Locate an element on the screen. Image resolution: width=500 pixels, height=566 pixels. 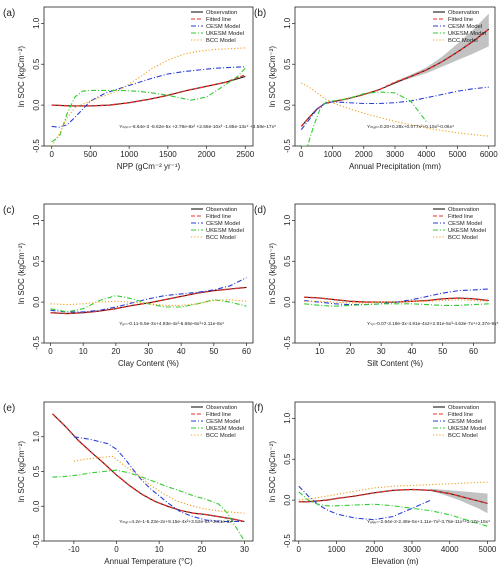
panel-tag: (a) is located at coordinates (9, 13).